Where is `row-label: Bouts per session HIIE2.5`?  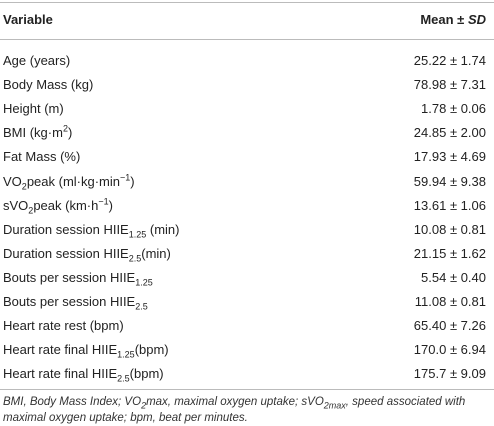 row-label: Bouts per session HIIE2.5 is located at coordinates (75, 303).